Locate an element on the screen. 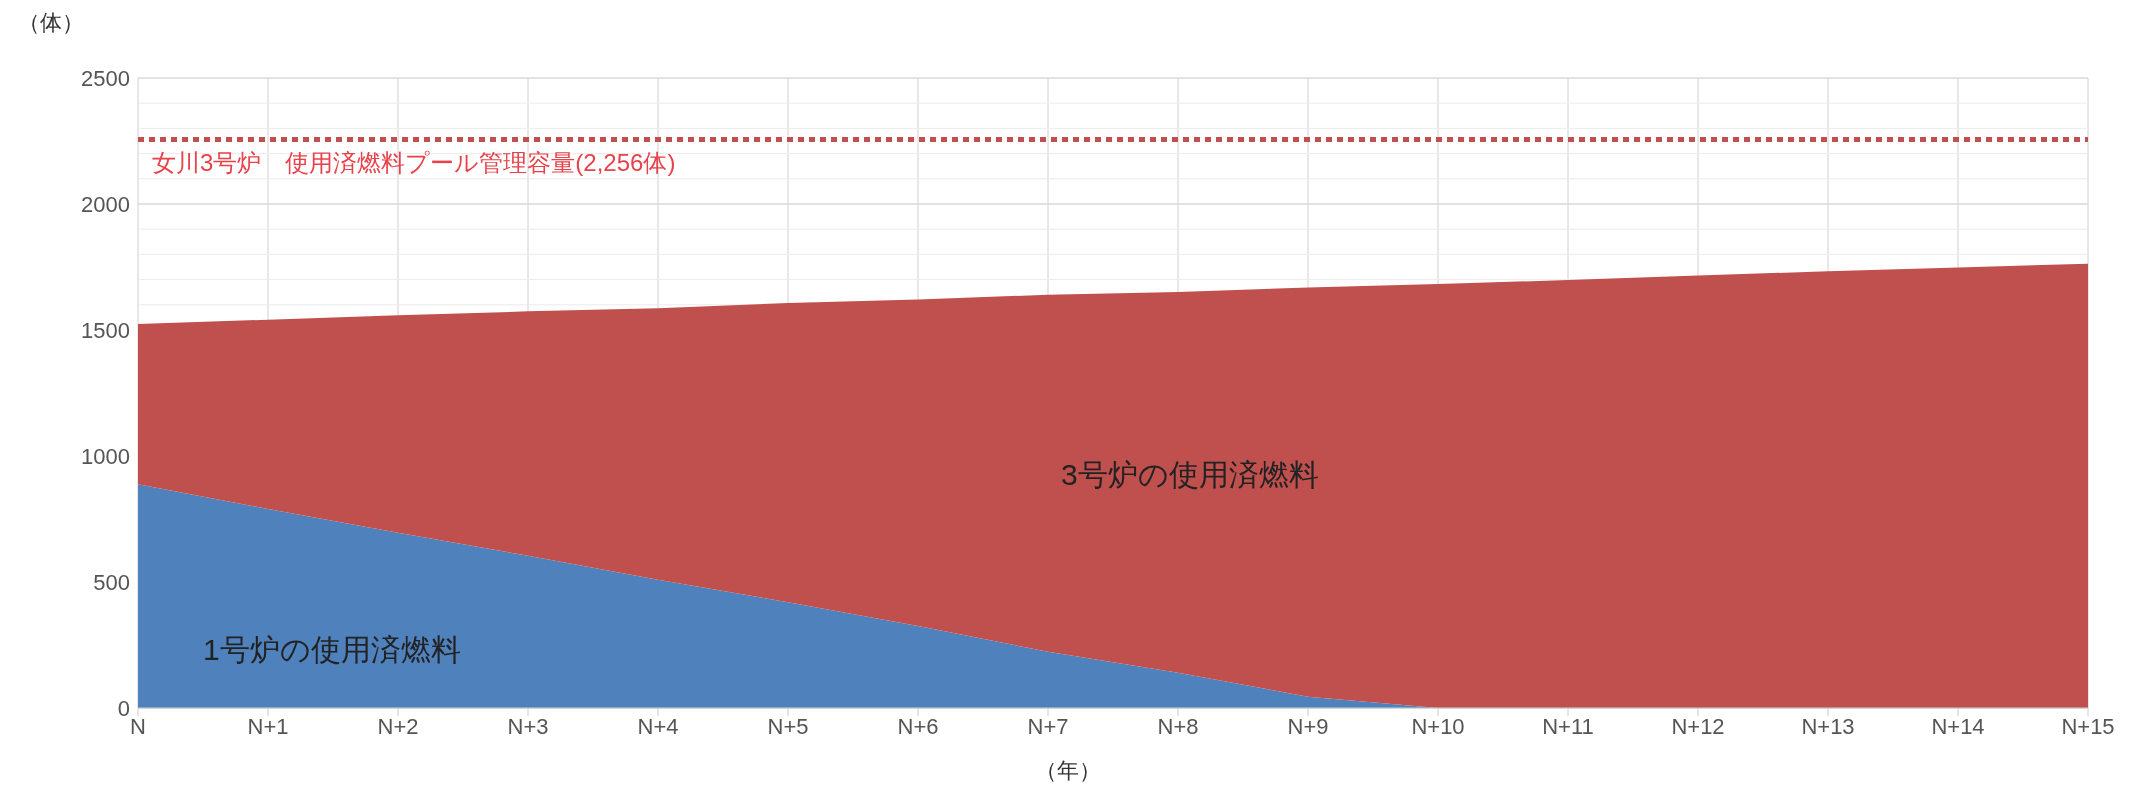 This screenshot has height=792, width=2142. y-tick-label: 0 is located at coordinates (123, 708).